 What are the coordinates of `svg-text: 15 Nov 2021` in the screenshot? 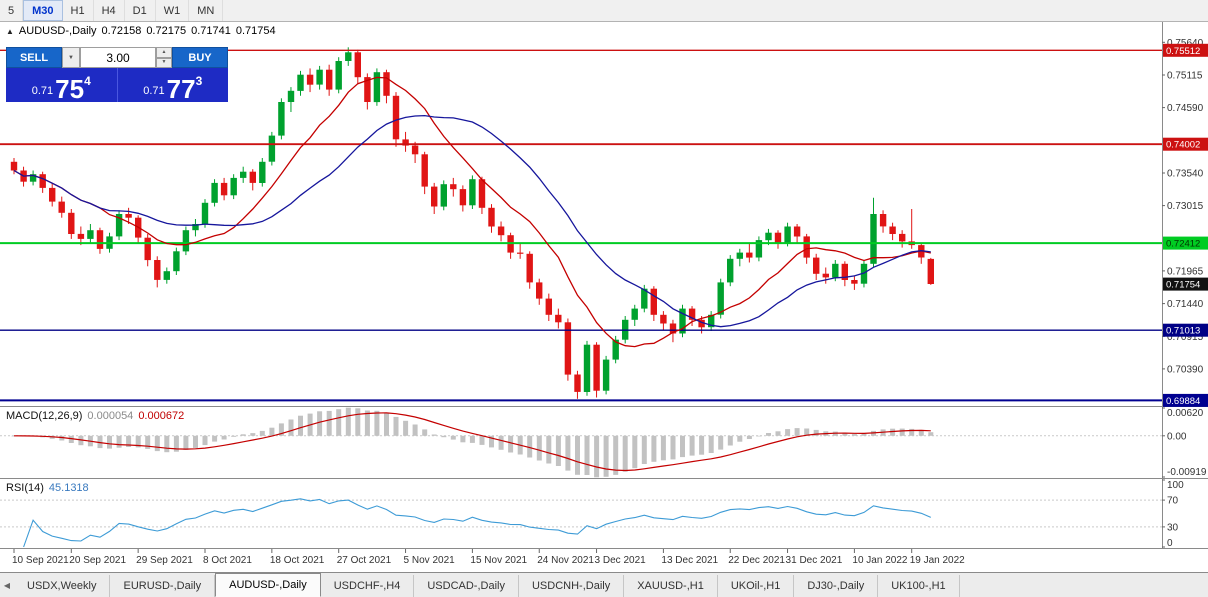 It's located at (498, 560).